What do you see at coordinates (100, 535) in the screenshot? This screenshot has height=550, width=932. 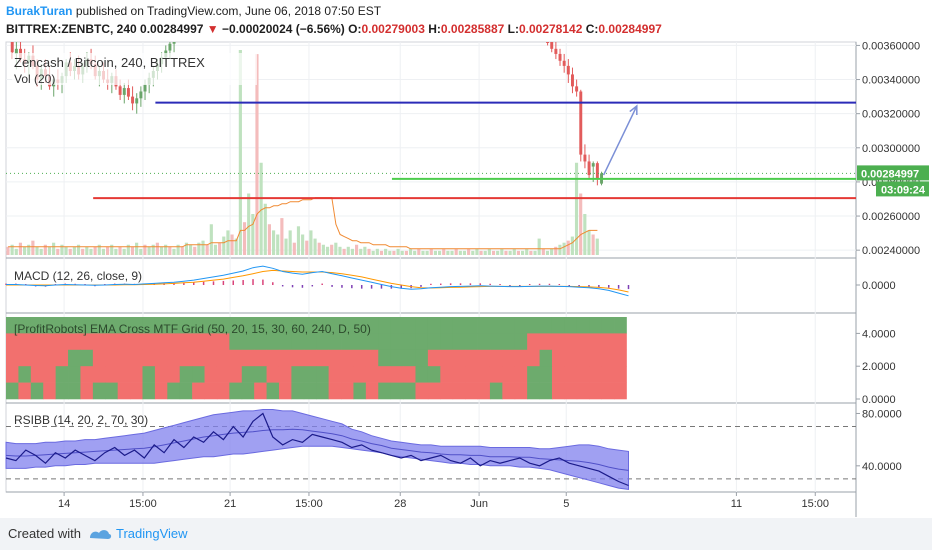 I see `tradingview-logo-icon` at bounding box center [100, 535].